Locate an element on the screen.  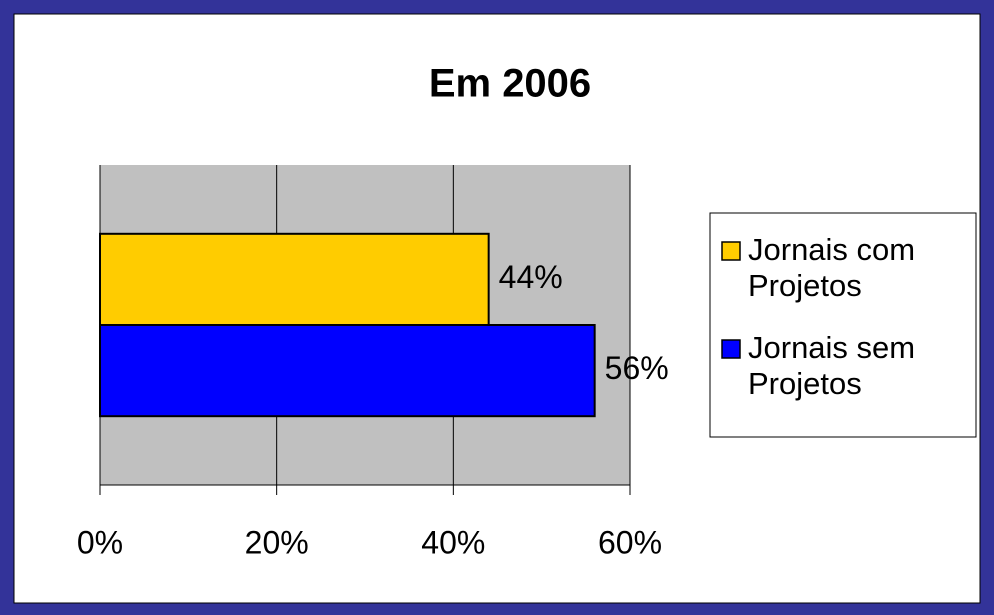
x-tick-label: 60% is located at coordinates (630, 542).